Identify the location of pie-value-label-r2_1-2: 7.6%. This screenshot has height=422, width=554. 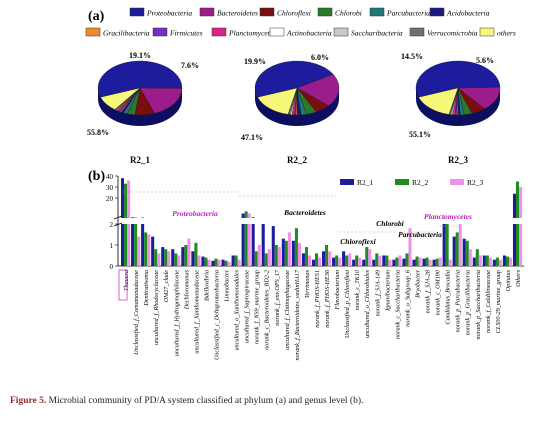
(190, 65).